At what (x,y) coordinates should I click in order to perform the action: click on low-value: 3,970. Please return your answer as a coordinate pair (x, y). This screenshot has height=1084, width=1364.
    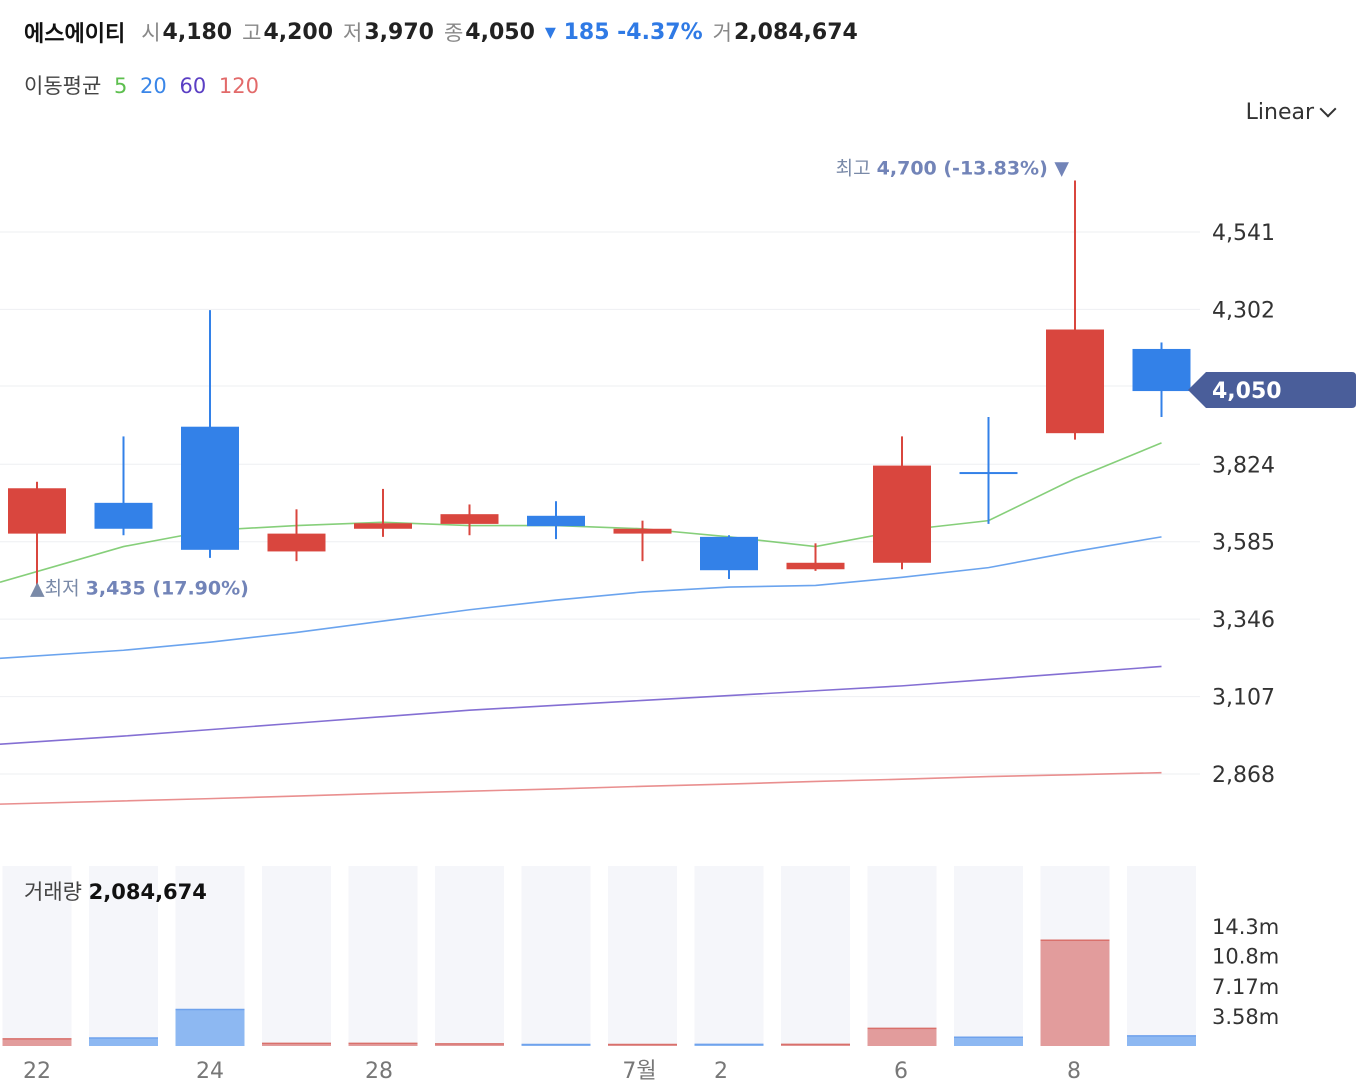
    Looking at the image, I should click on (399, 32).